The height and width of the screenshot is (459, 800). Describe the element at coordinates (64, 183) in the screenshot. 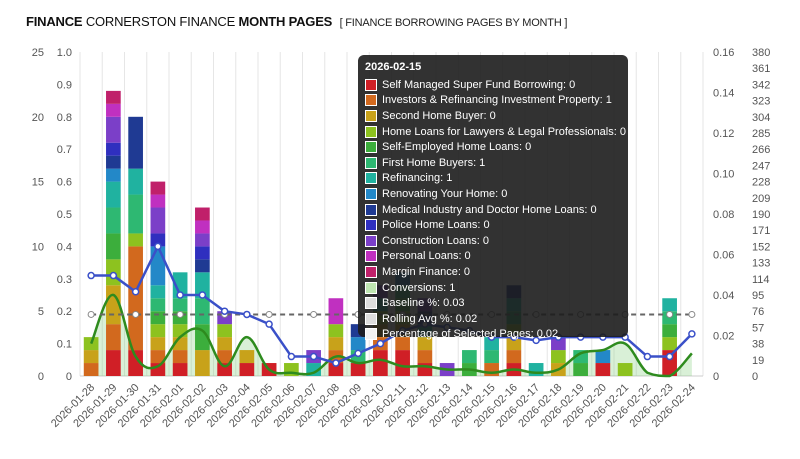

I see `left-inner-tick-label: 0.6` at that location.